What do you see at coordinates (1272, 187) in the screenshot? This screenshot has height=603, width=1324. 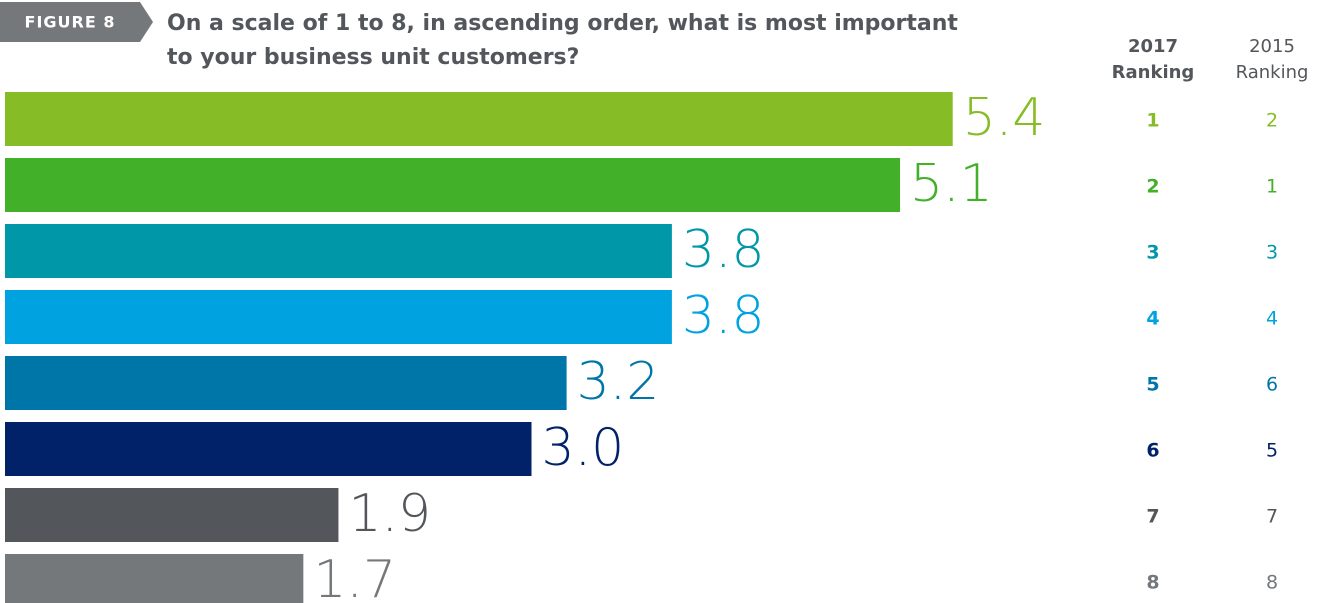 I see `rank-2015: 1` at bounding box center [1272, 187].